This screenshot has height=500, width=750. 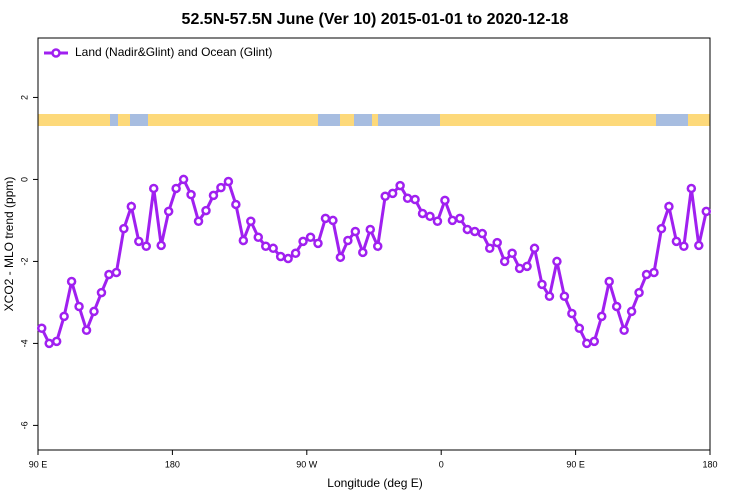 What do you see at coordinates (307, 464) in the screenshot?
I see `x-tick-label: 90 W` at bounding box center [307, 464].